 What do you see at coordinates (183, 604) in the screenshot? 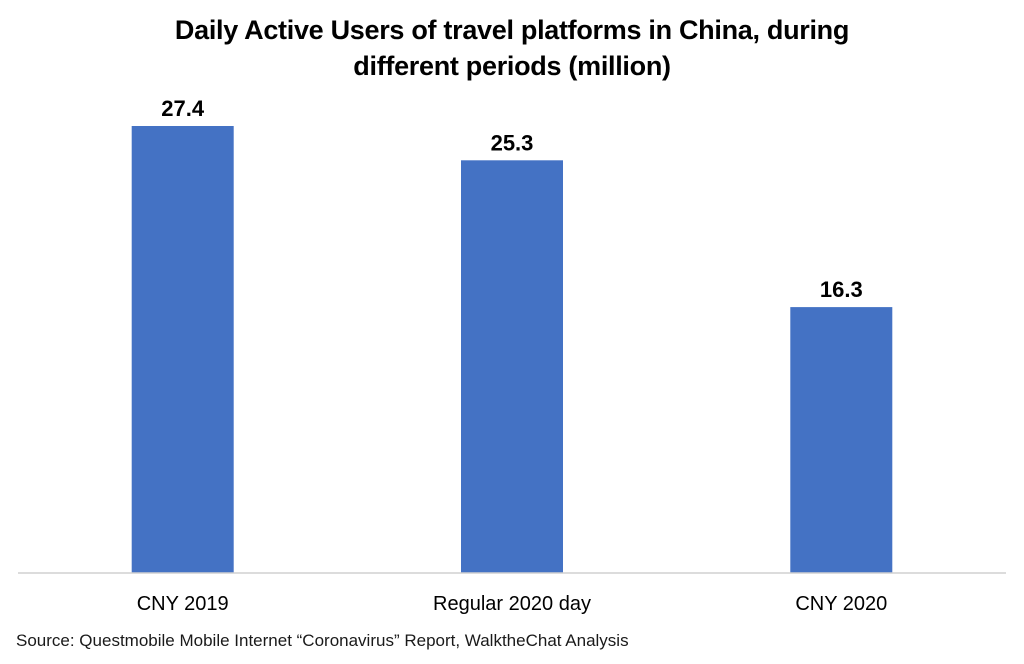
I see `category-label-0: CNY 2019` at bounding box center [183, 604].